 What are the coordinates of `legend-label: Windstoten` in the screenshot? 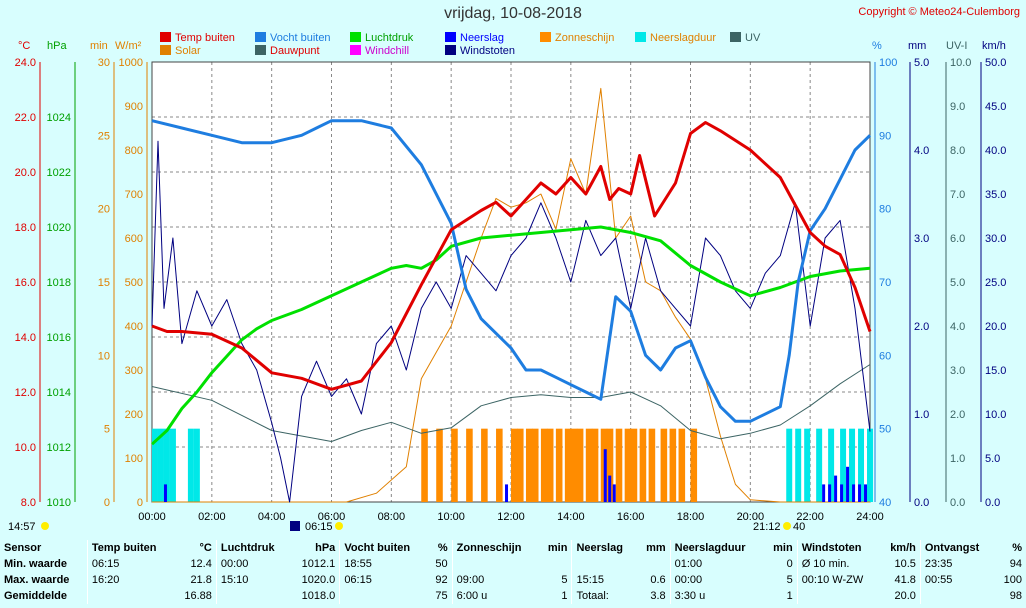 It's located at (488, 51).